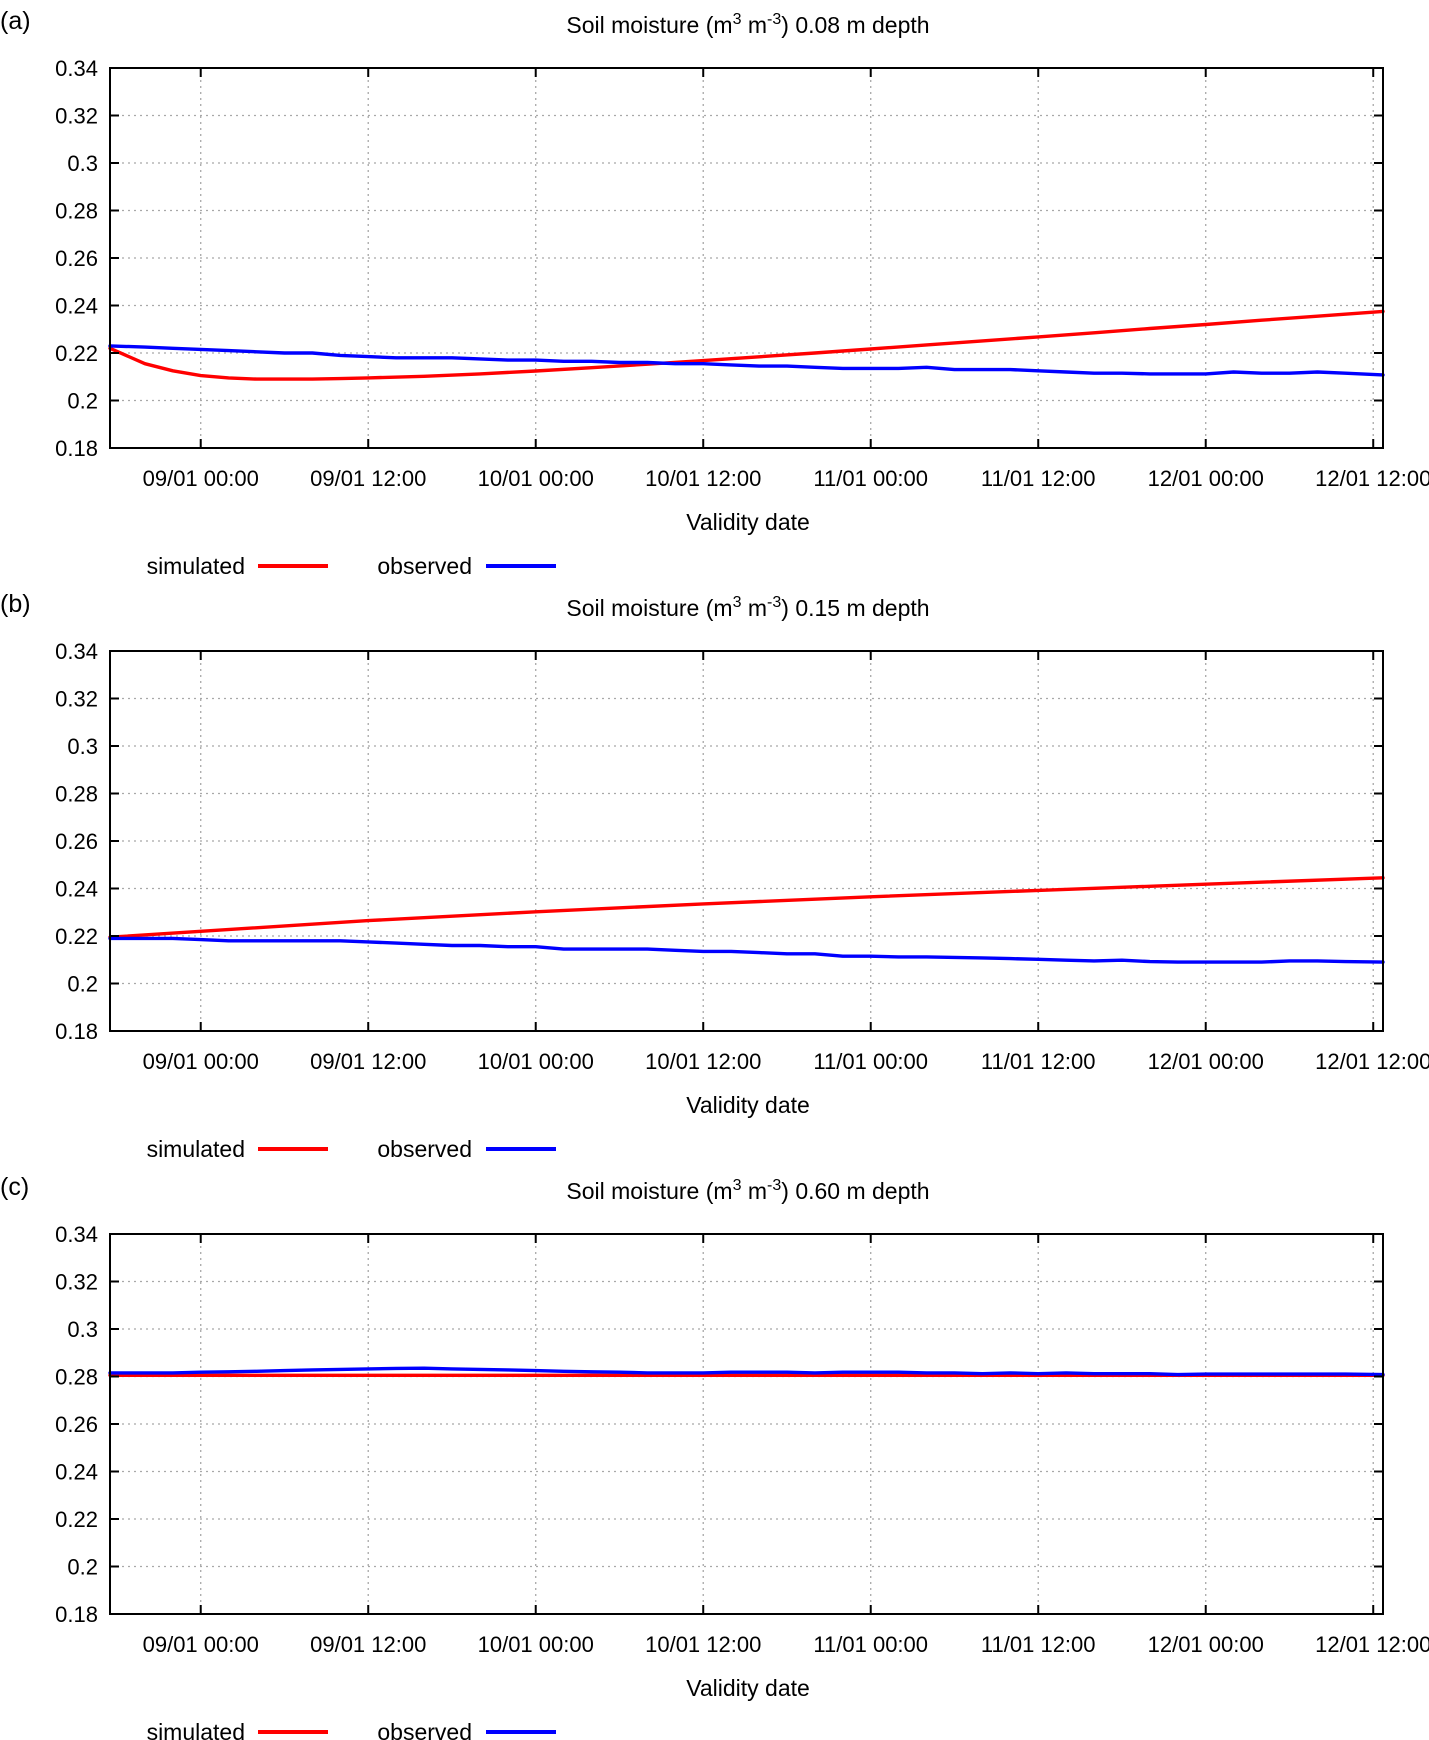 The width and height of the screenshot is (1429, 1740). I want to click on panel-label: (b), so click(15, 604).